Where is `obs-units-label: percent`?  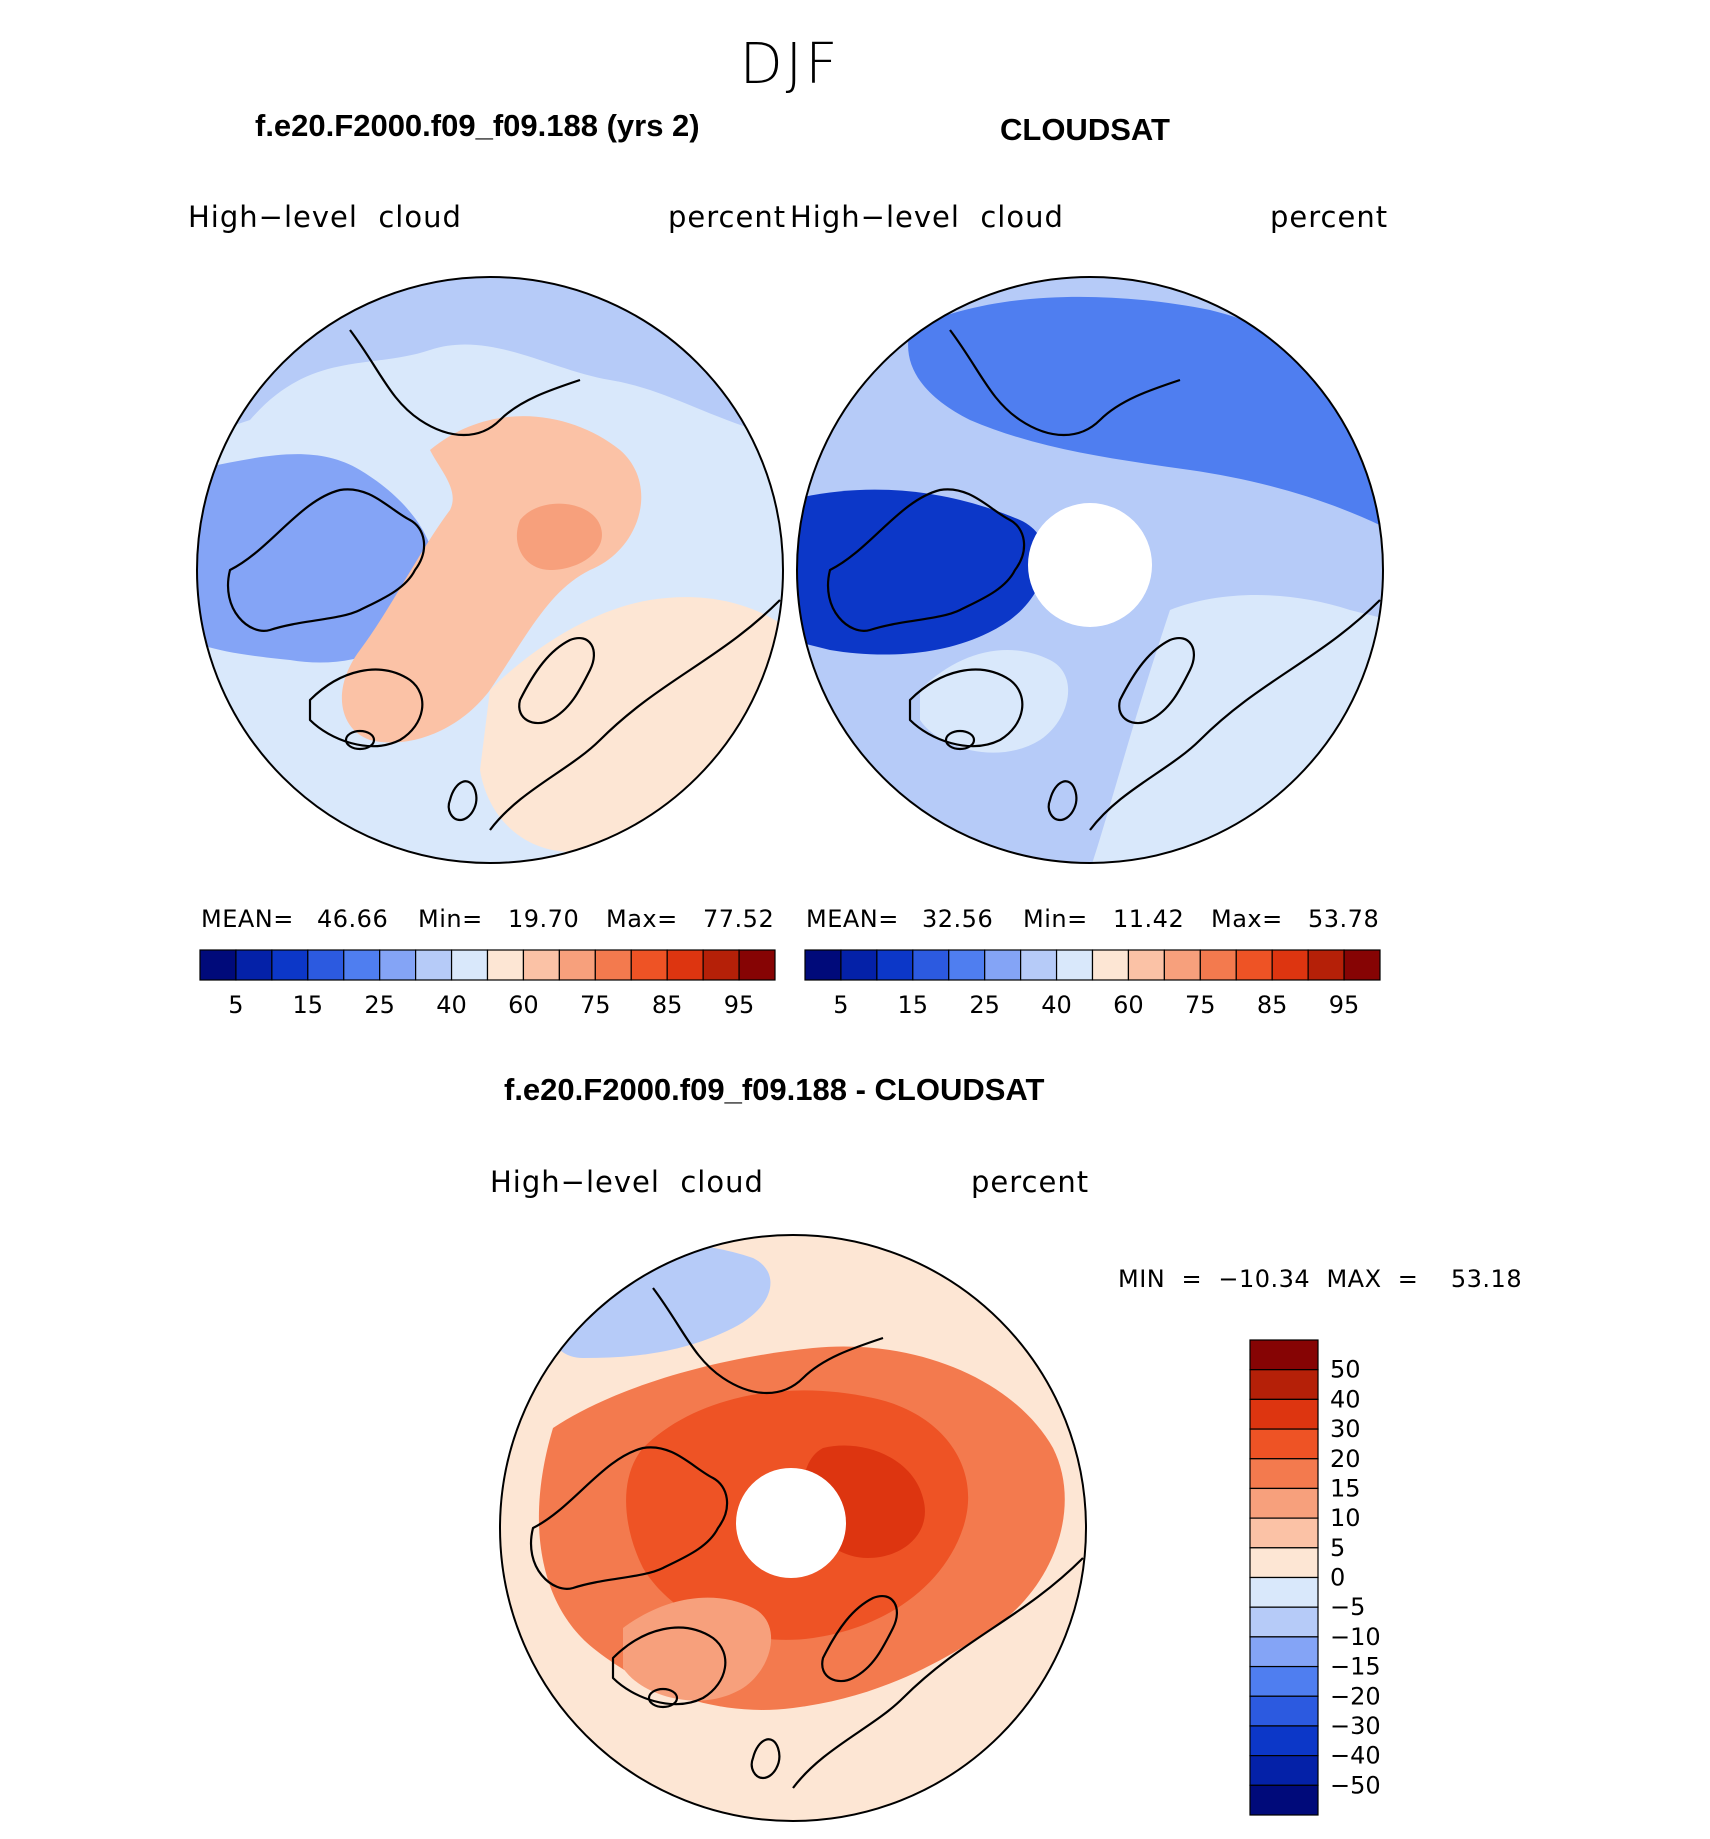 obs-units-label: percent is located at coordinates (1329, 217).